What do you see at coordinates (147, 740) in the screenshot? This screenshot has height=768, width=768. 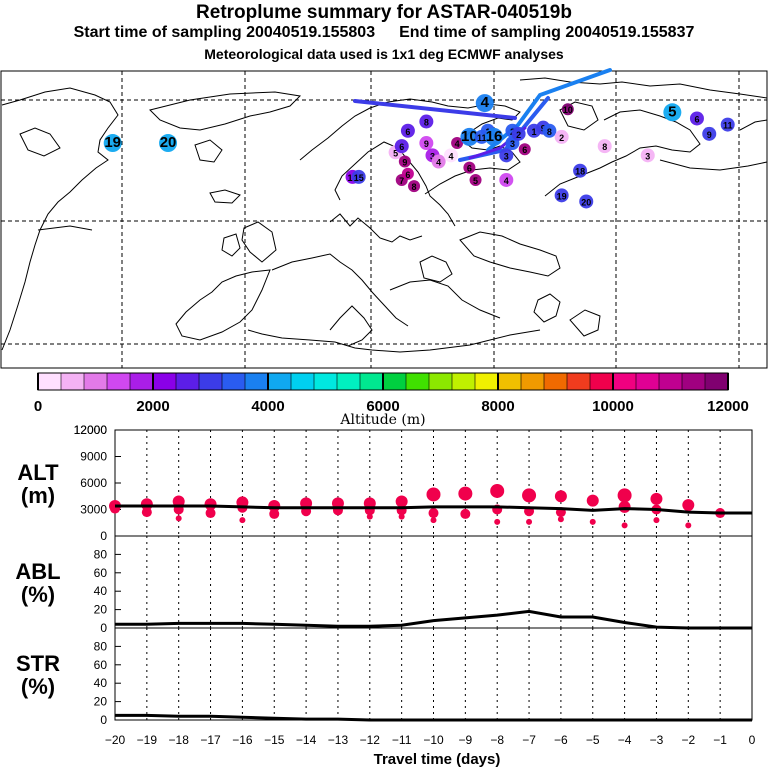 I see `x-tick-label: −19` at bounding box center [147, 740].